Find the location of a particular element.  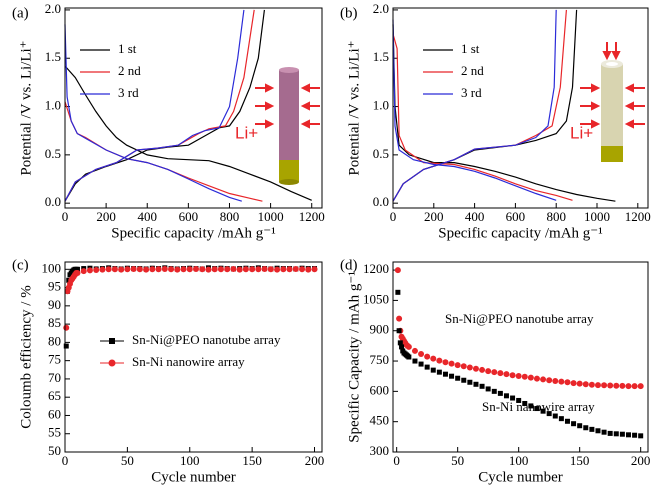

y-tick-label: 1200 is located at coordinates (376, 268).